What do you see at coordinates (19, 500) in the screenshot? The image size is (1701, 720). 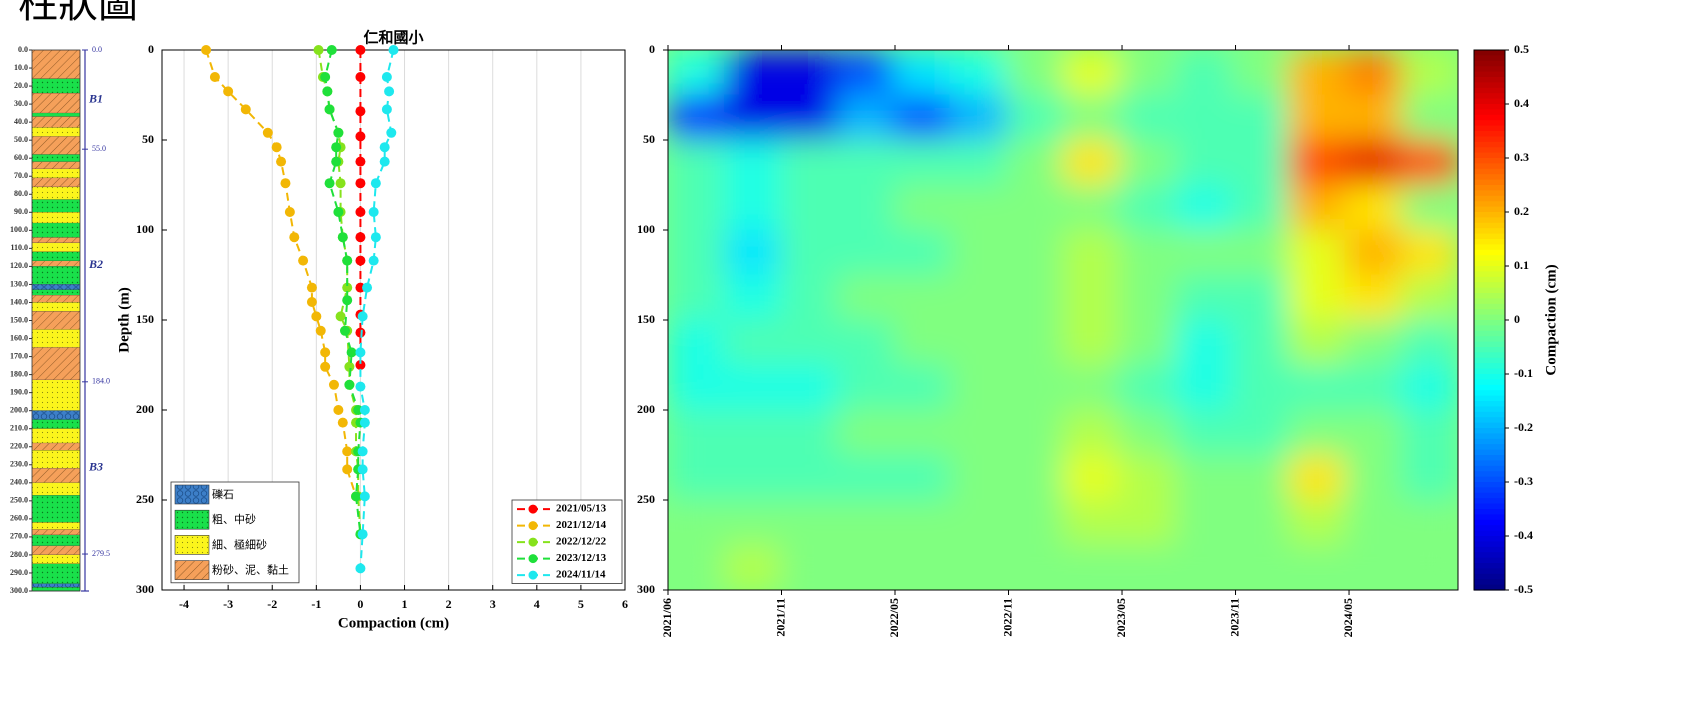 I see `depth-label: 250.0` at bounding box center [19, 500].